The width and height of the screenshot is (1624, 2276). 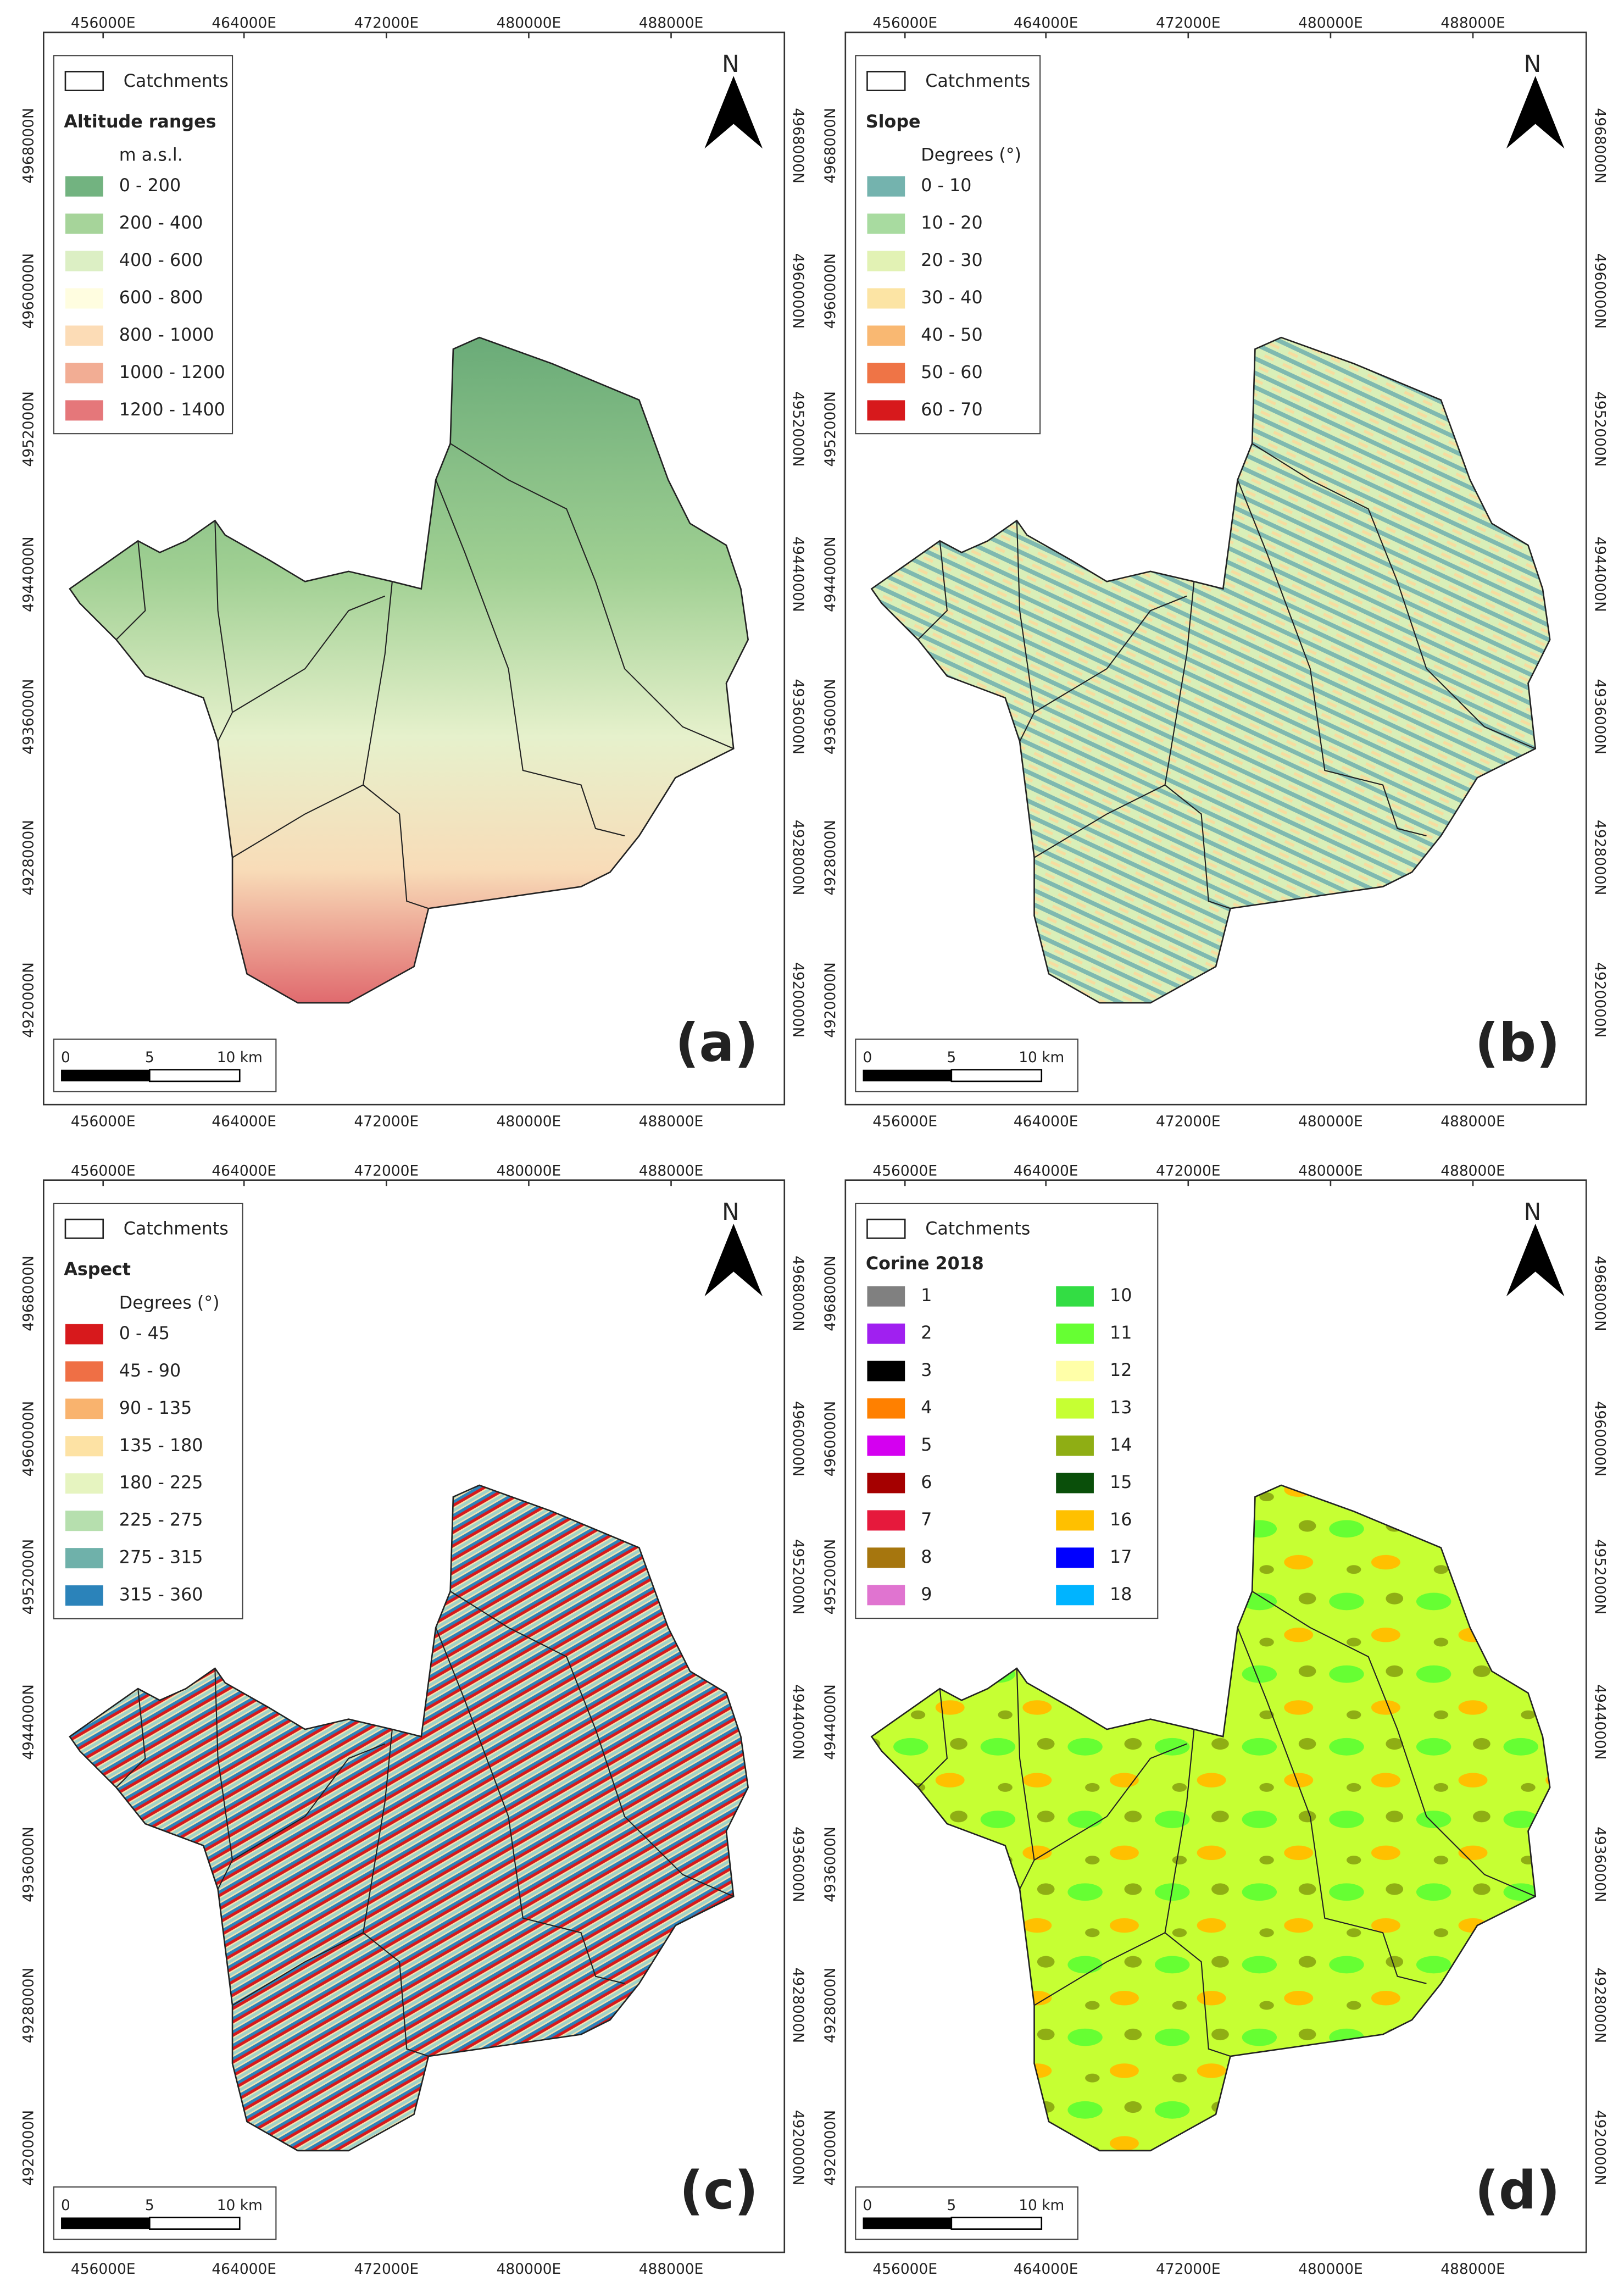 What do you see at coordinates (926, 1557) in the screenshot?
I see `legend-label: 8` at bounding box center [926, 1557].